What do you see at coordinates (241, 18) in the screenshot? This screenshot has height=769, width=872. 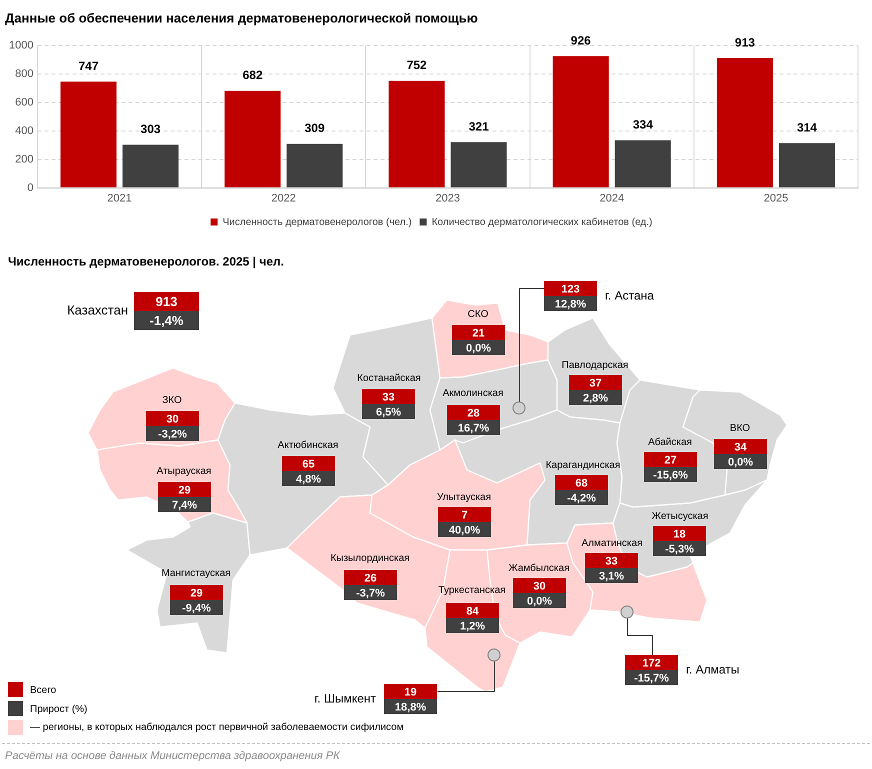 I see `chart-title: Данные об обеспечении населения дерматовенерологической помощью` at bounding box center [241, 18].